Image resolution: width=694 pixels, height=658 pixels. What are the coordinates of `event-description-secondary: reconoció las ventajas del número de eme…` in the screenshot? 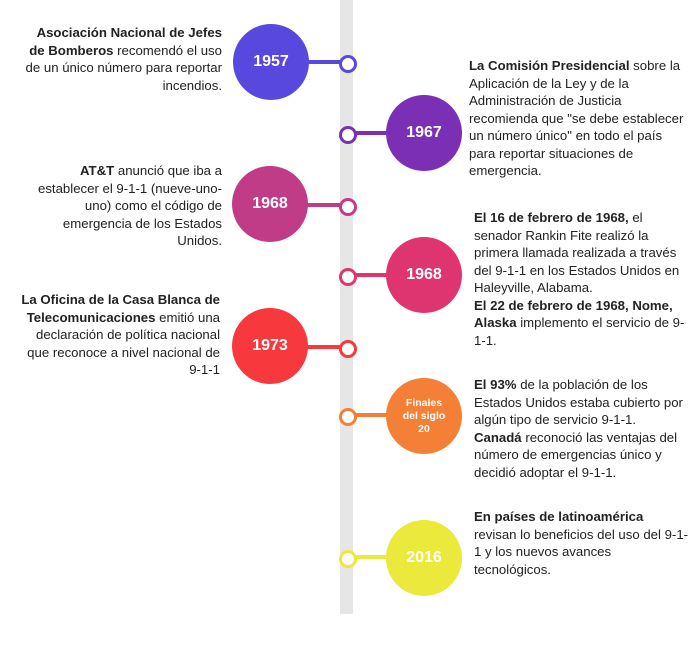 It's located at (576, 454).